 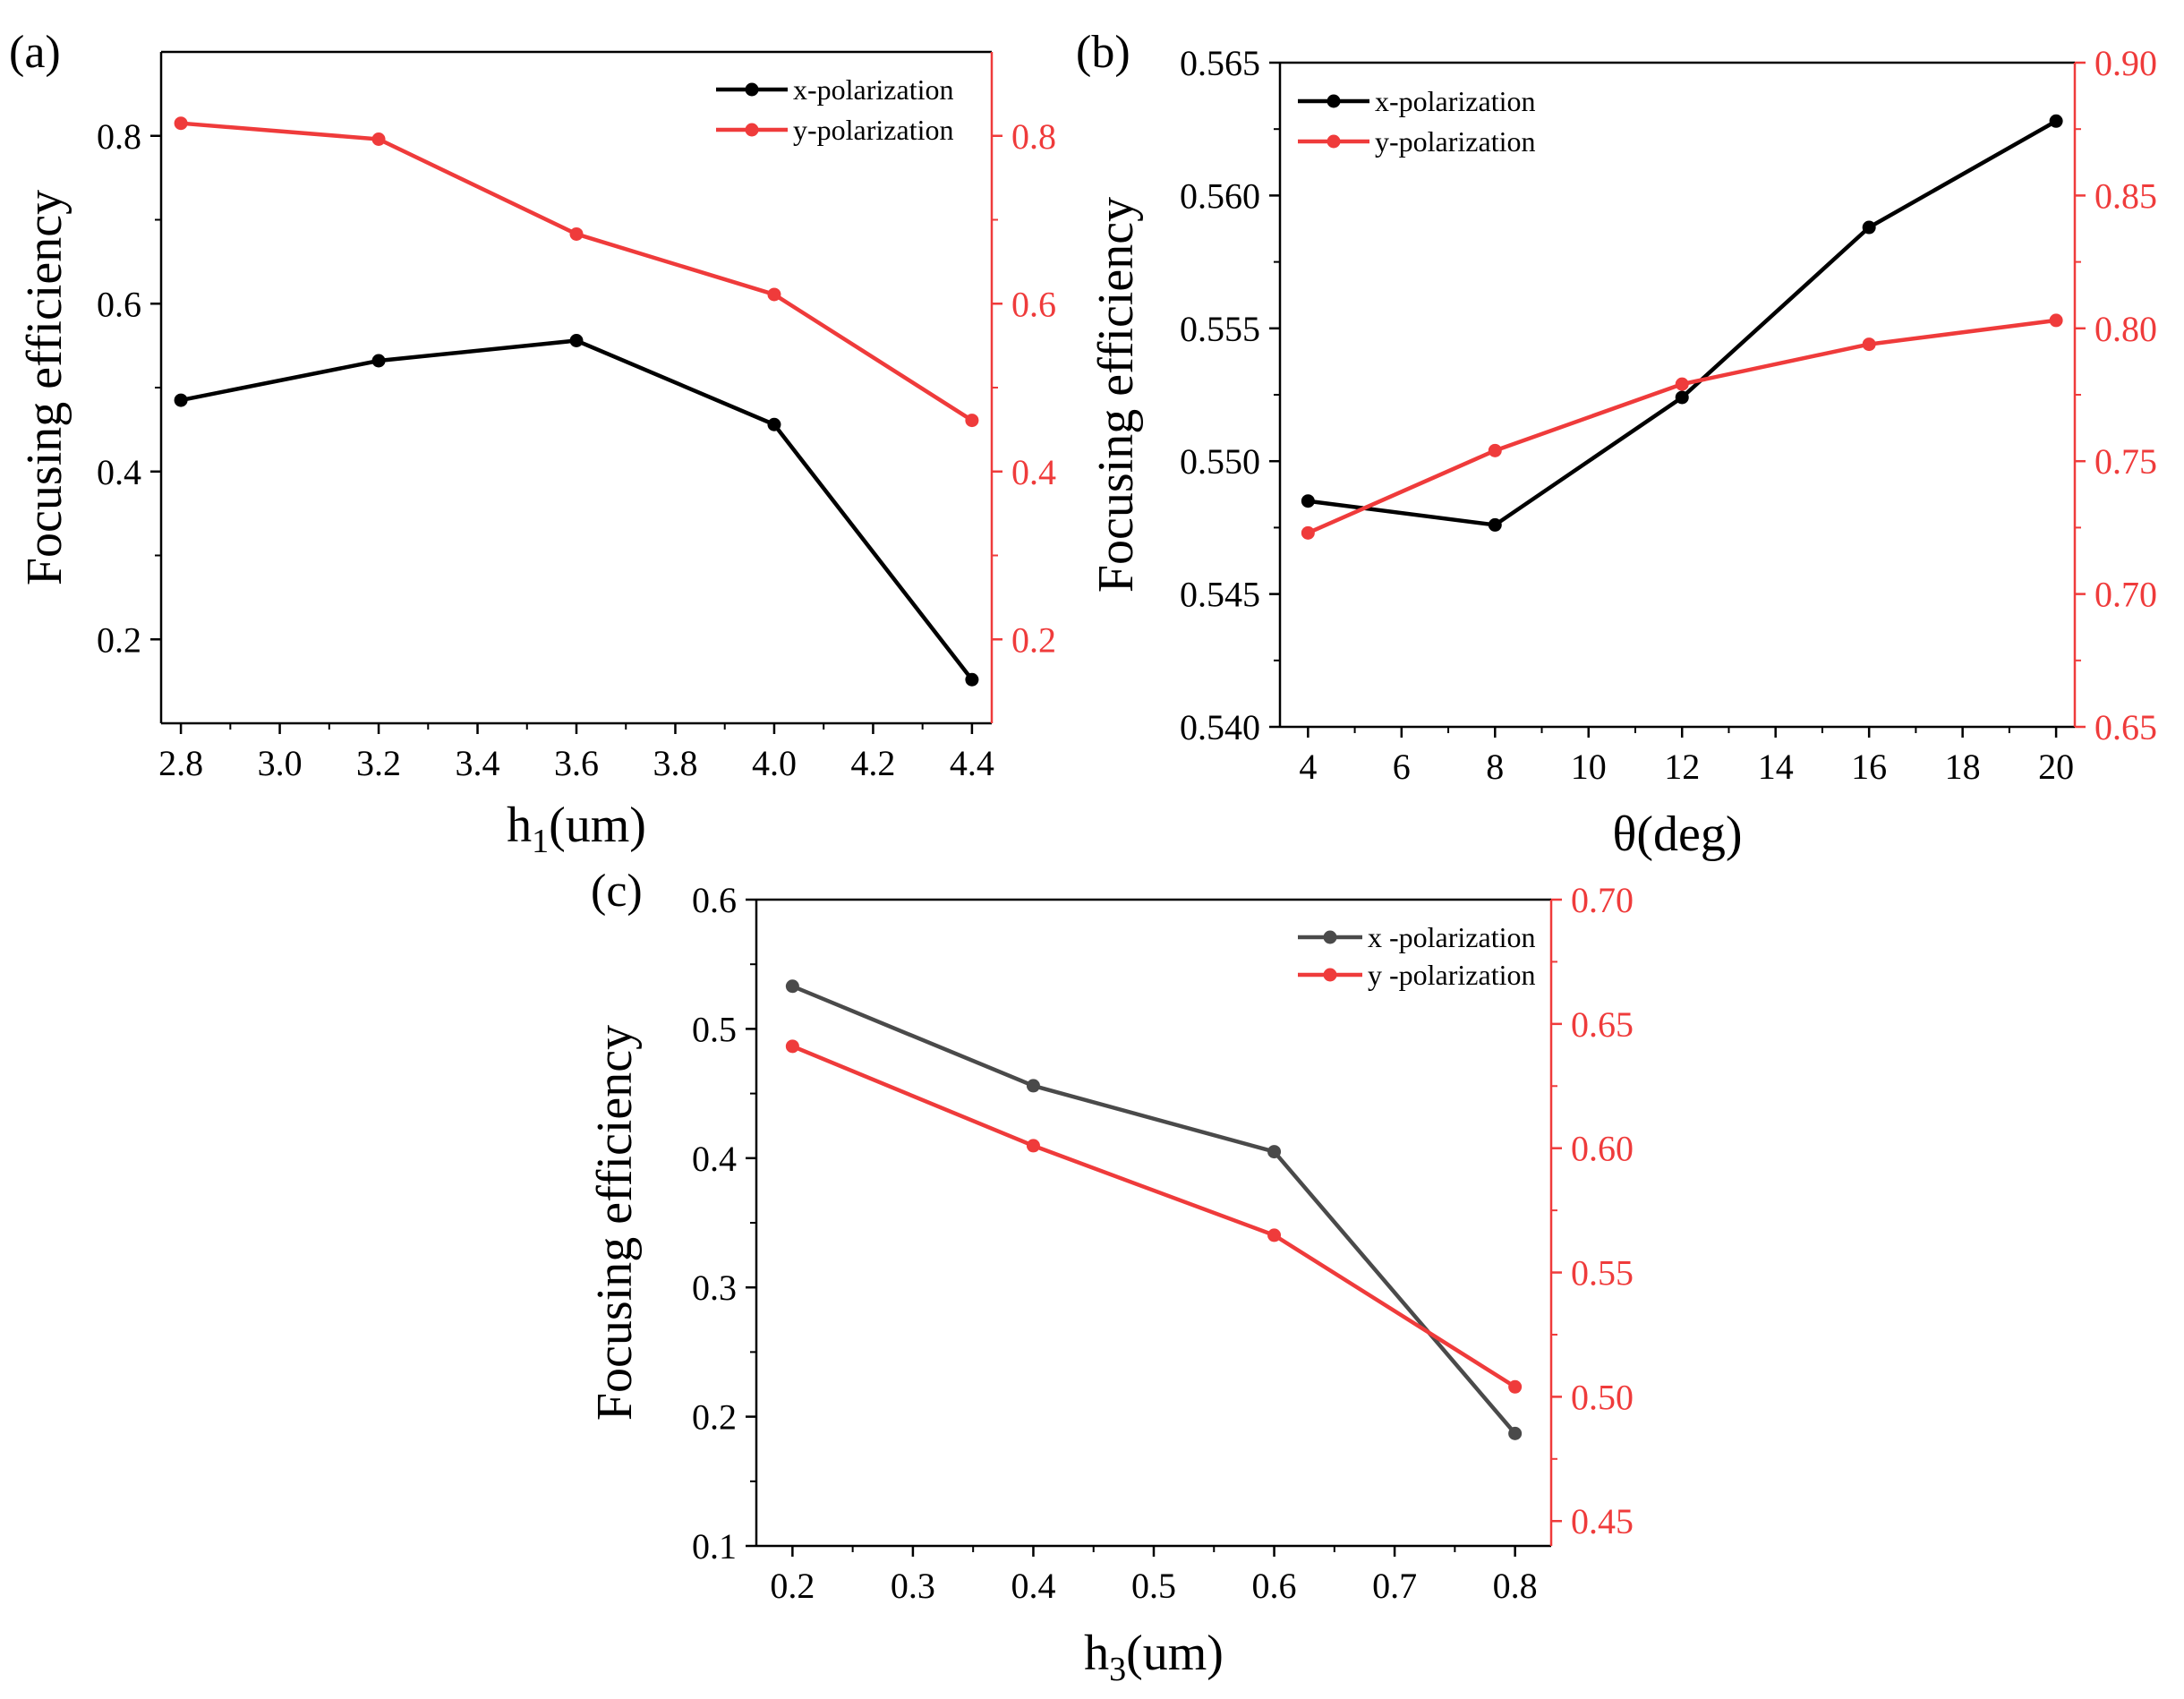 What do you see at coordinates (540, 841) in the screenshot?
I see `x-axis-title-sub: 1` at bounding box center [540, 841].